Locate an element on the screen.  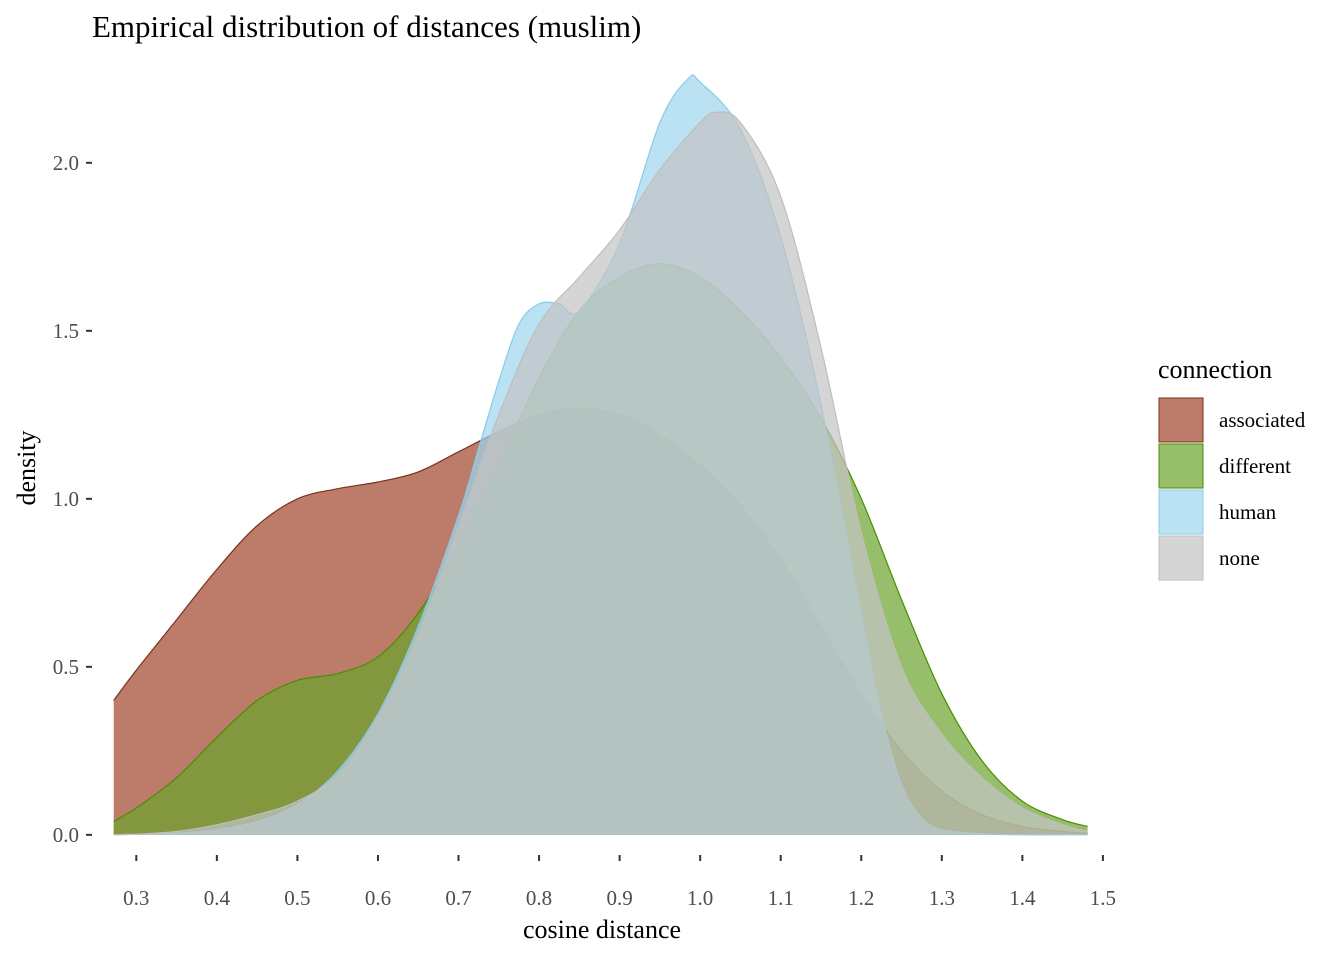
x-tick-label: 1.3 is located at coordinates (942, 898).